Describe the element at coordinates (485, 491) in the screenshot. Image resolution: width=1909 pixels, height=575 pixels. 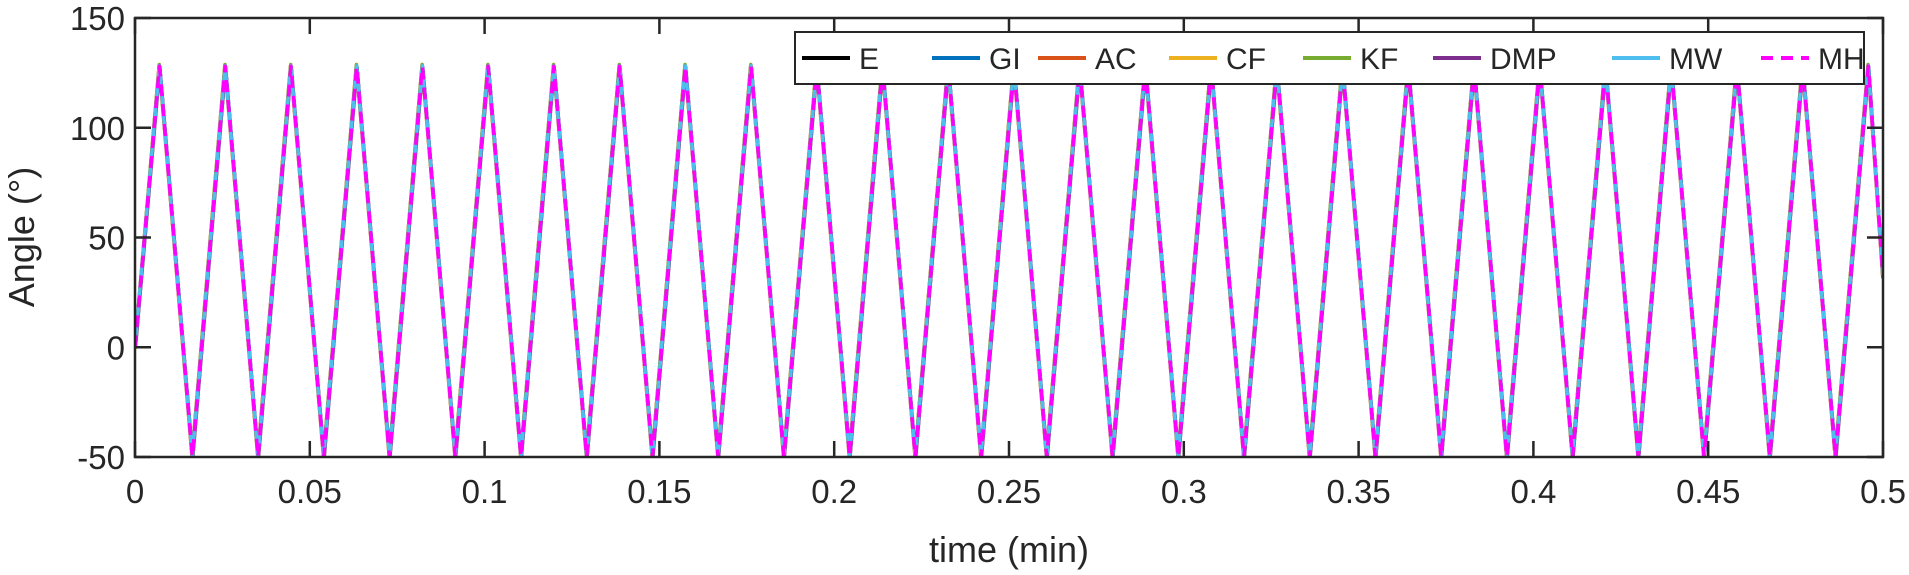
I see `x-tick-label: 0.1` at that location.